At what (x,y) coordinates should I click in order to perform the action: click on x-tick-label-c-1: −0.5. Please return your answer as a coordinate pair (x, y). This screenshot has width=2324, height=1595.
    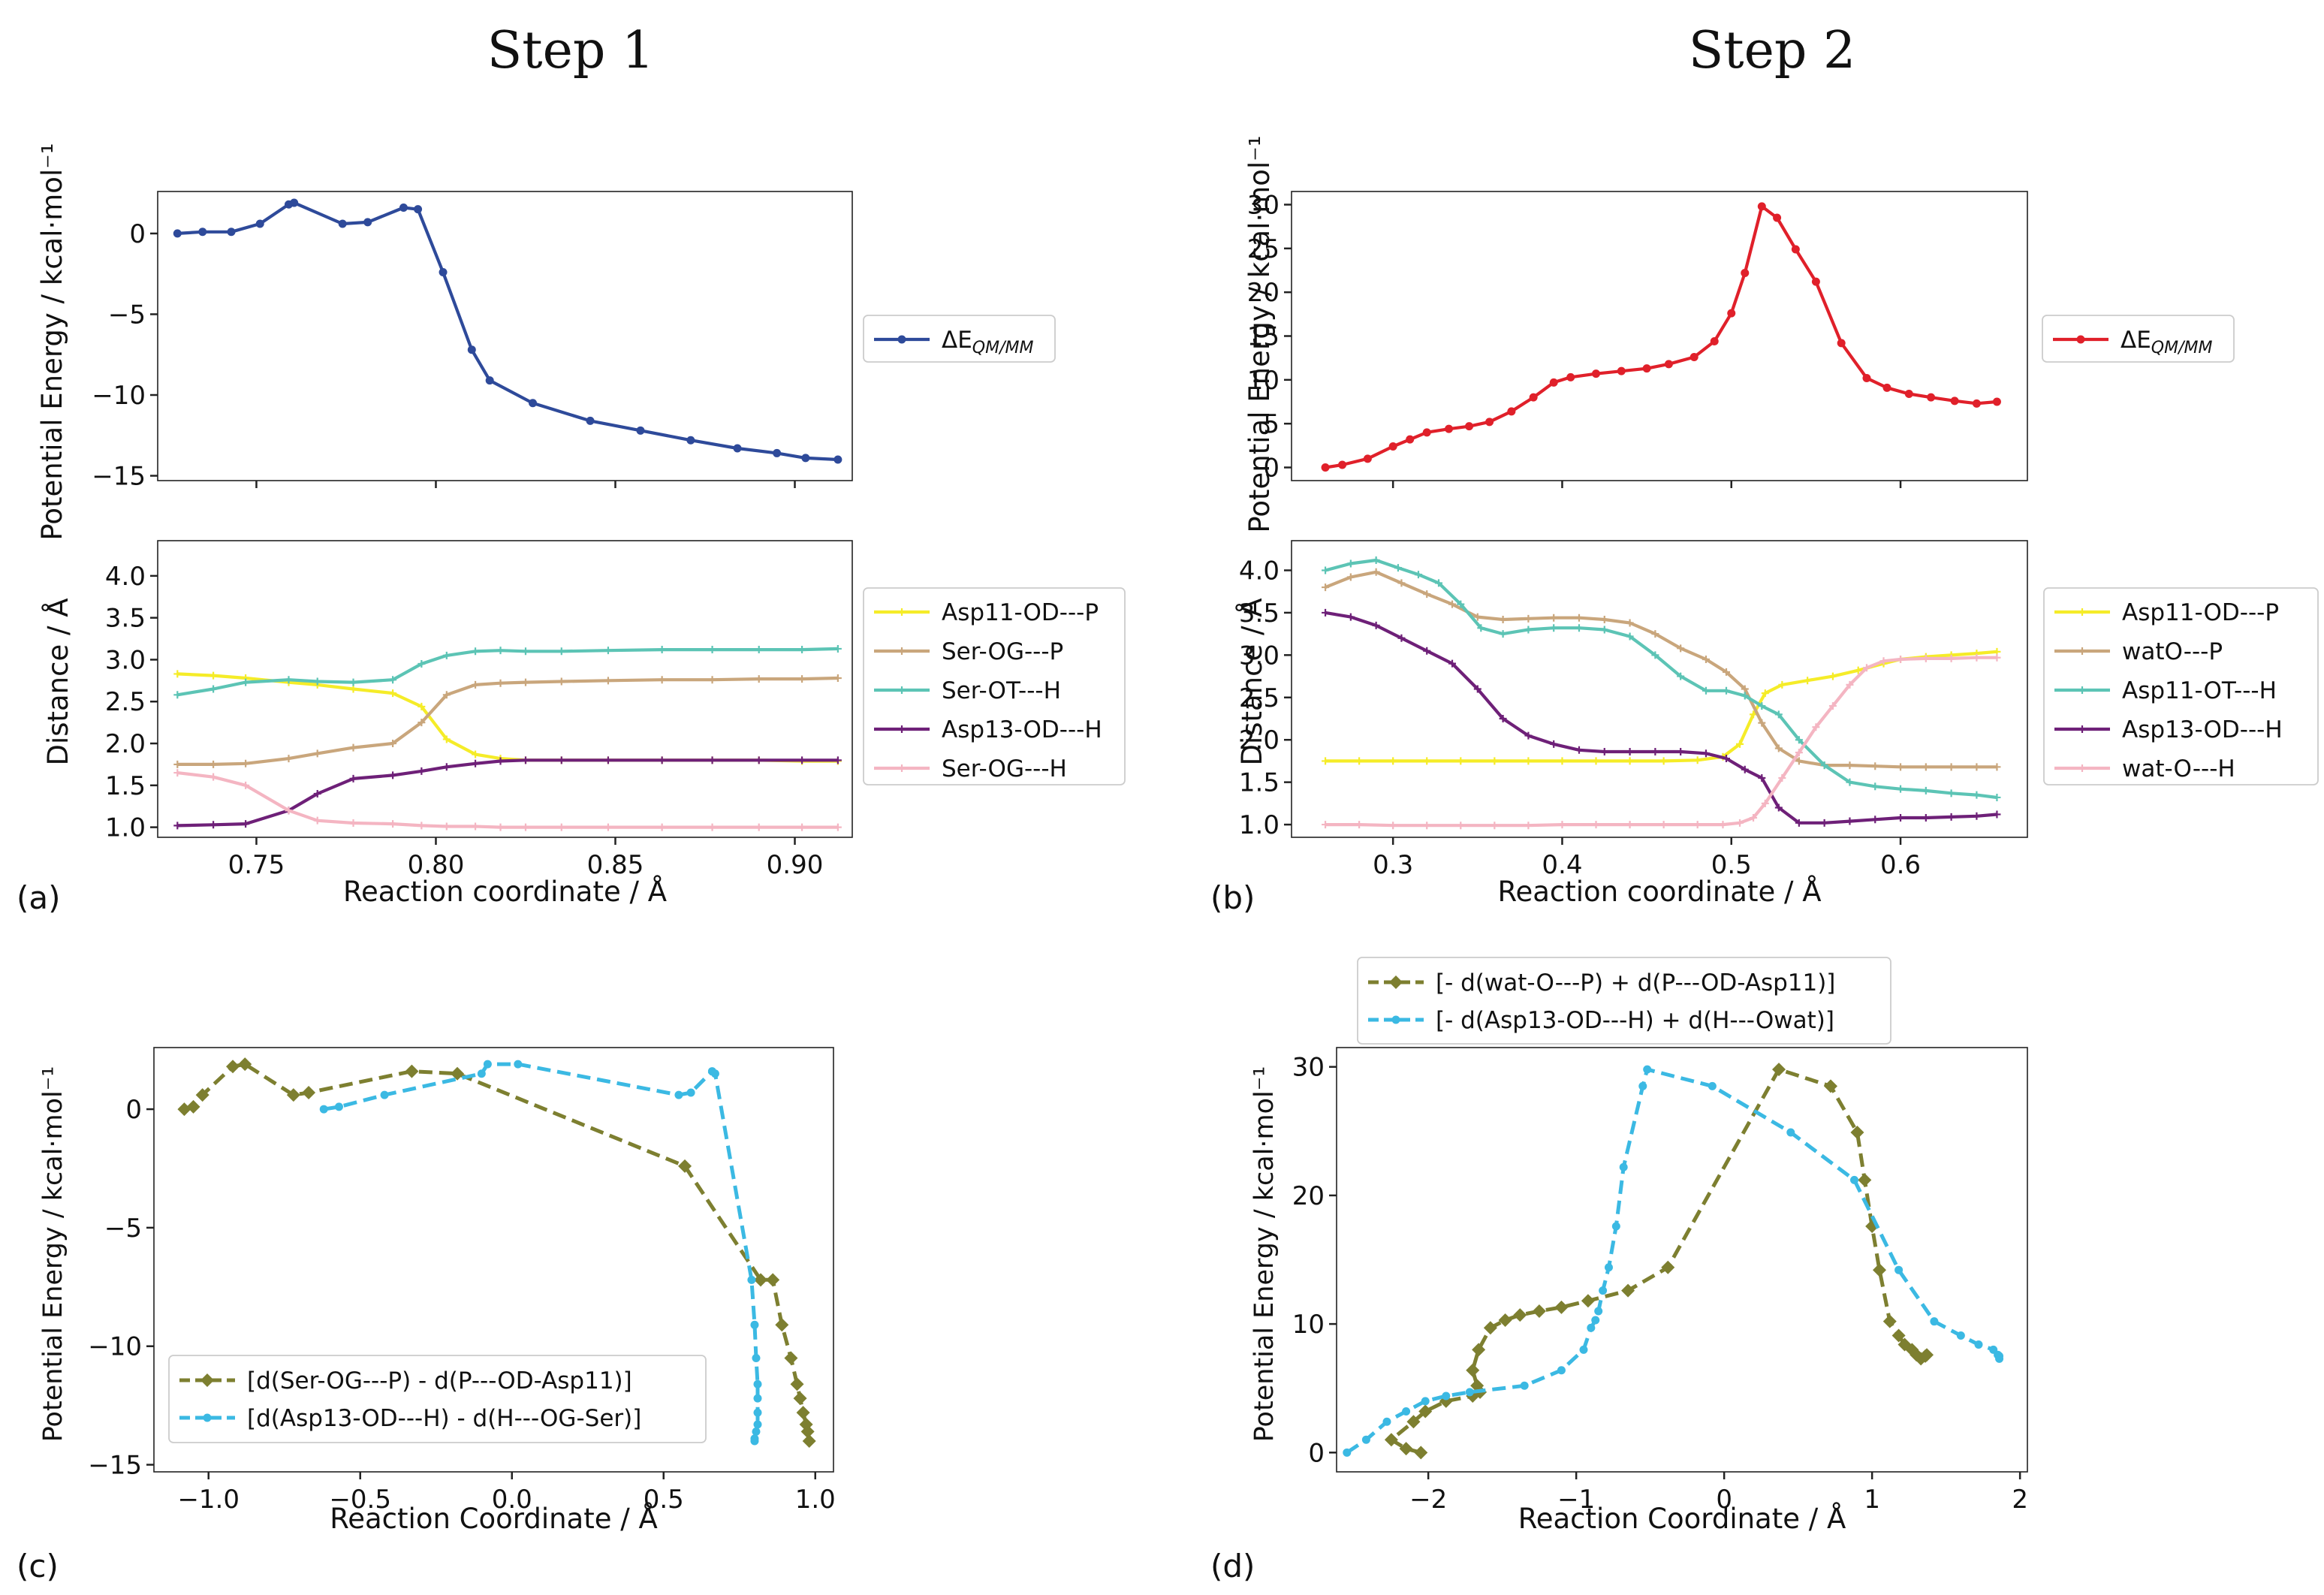
    Looking at the image, I should click on (360, 1500).